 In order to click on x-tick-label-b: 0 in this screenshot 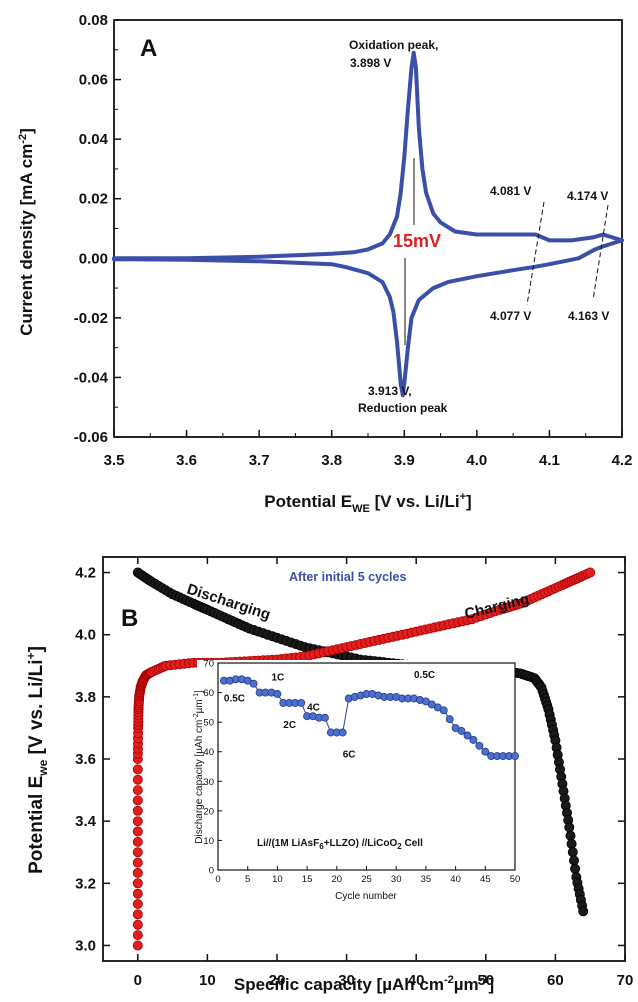, I will do `click(138, 980)`.